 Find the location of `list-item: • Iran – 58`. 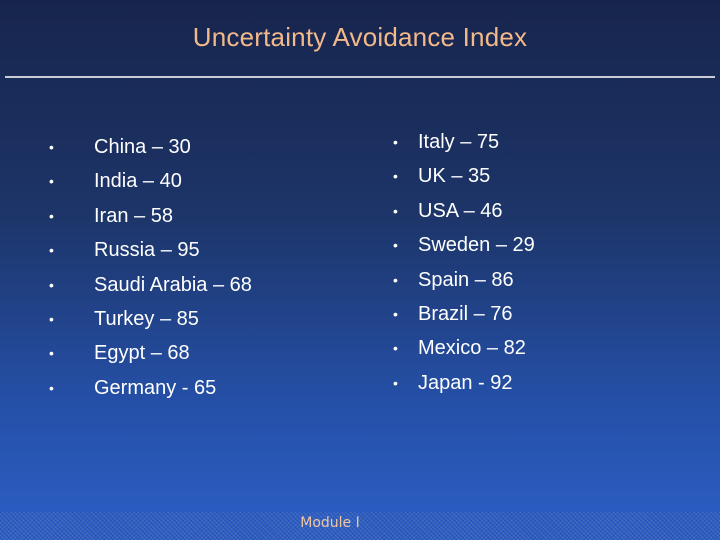

list-item: • Iran – 58 is located at coordinates (150, 216).